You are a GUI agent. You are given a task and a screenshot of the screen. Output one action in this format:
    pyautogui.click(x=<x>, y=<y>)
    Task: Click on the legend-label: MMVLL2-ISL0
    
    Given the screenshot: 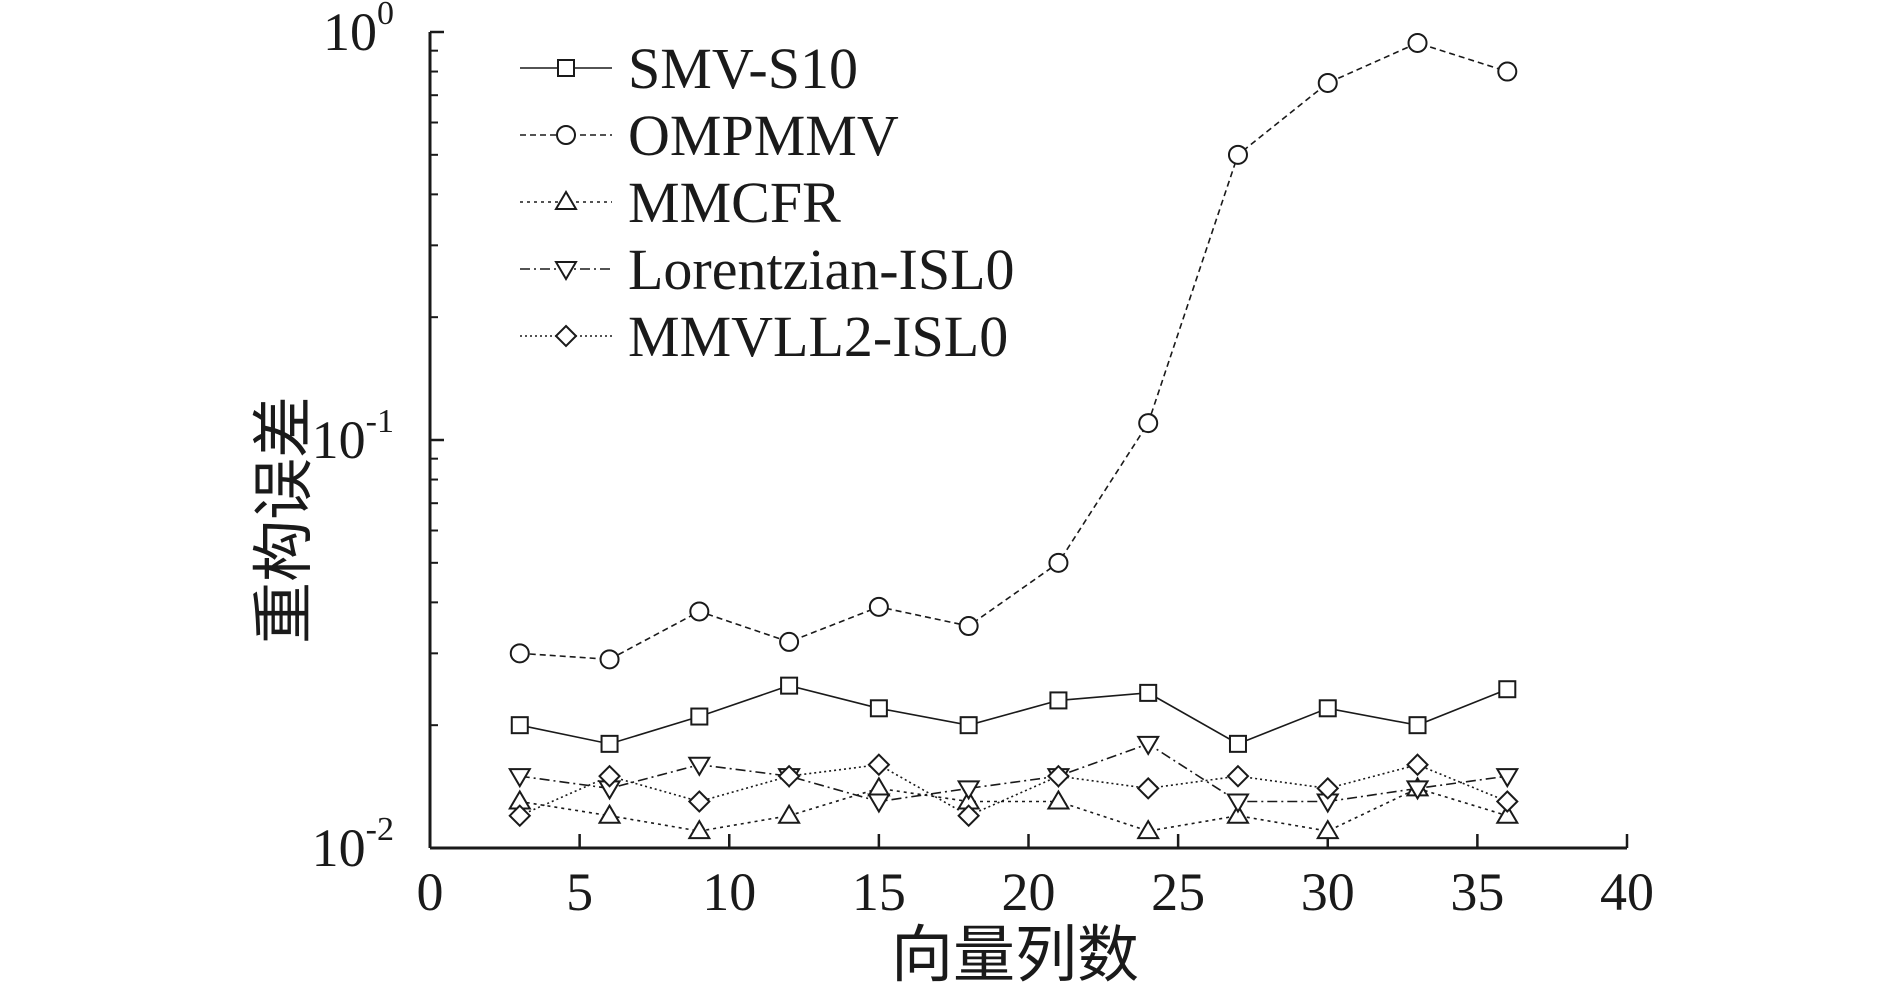 What is the action you would take?
    pyautogui.click(x=818, y=336)
    